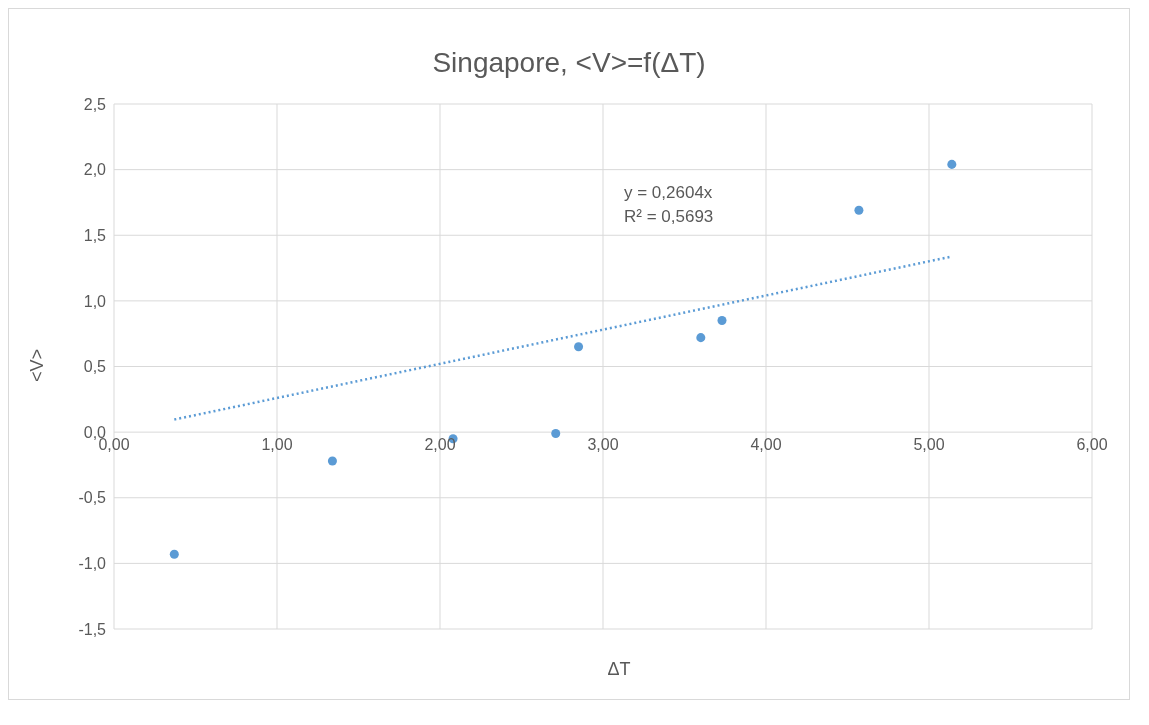 This screenshot has width=1149, height=725. I want to click on y-tick-label: 0,5, so click(95, 367).